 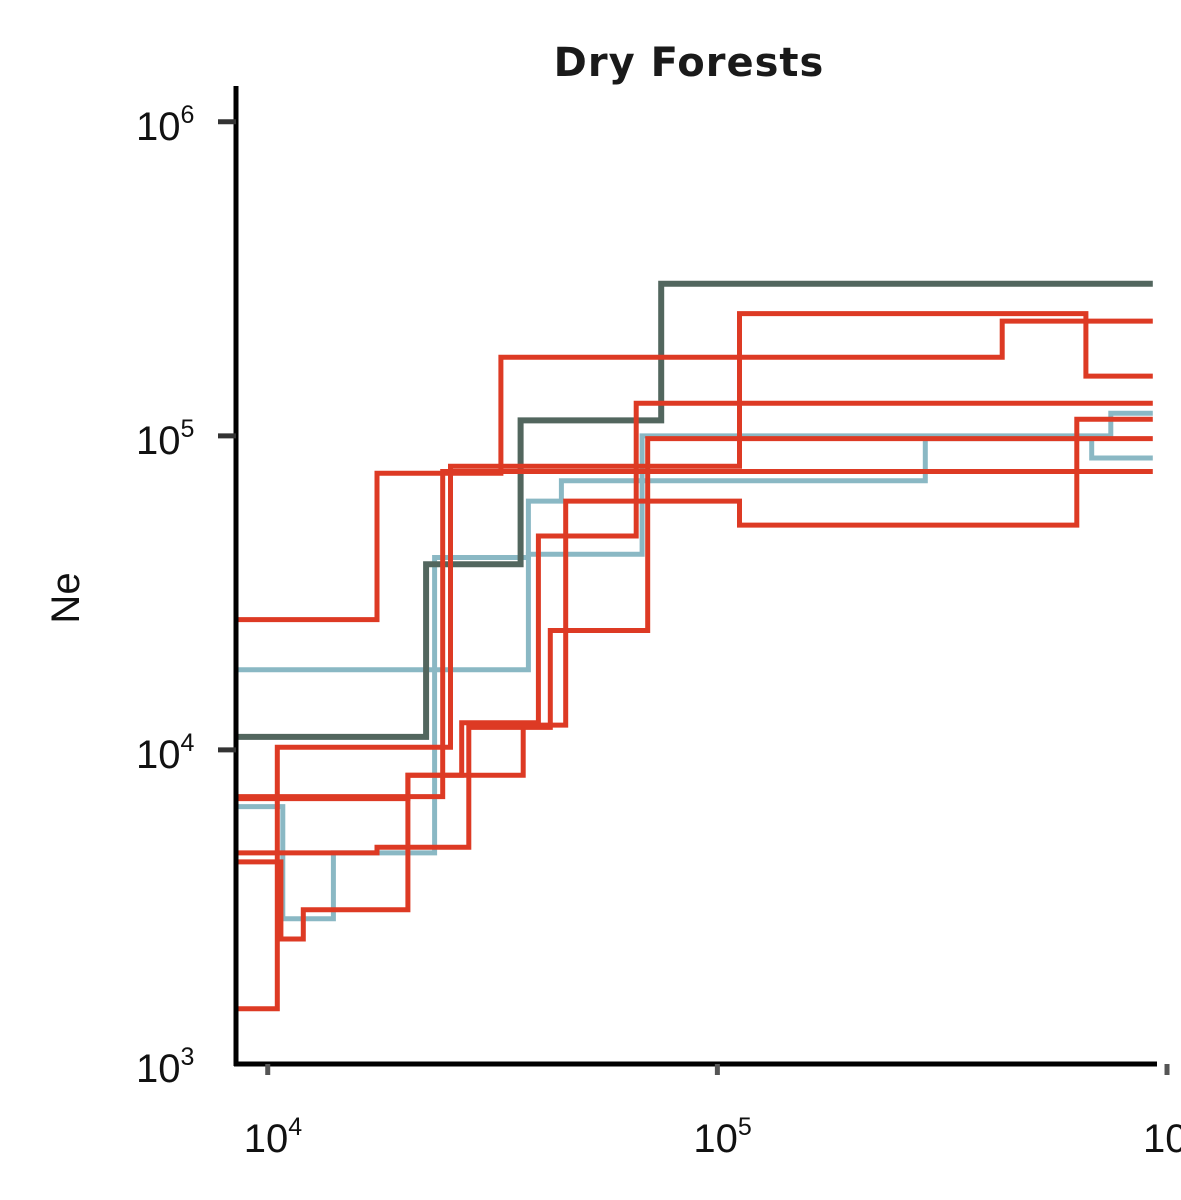 I want to click on y-tick-label: 10³, so click(x=165, y=1067).